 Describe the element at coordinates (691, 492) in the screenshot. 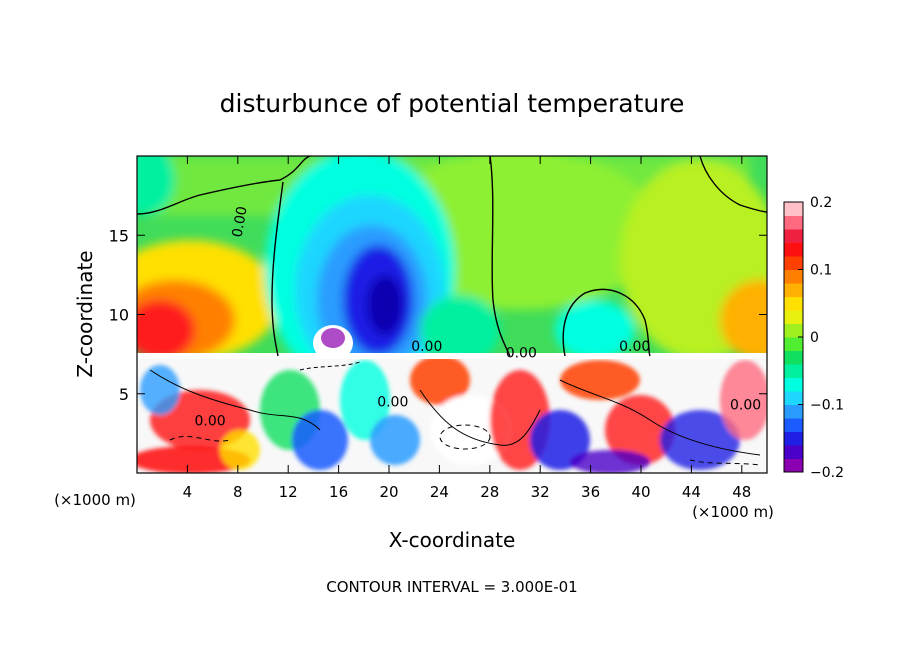

I see `x-tick-label: 44` at that location.